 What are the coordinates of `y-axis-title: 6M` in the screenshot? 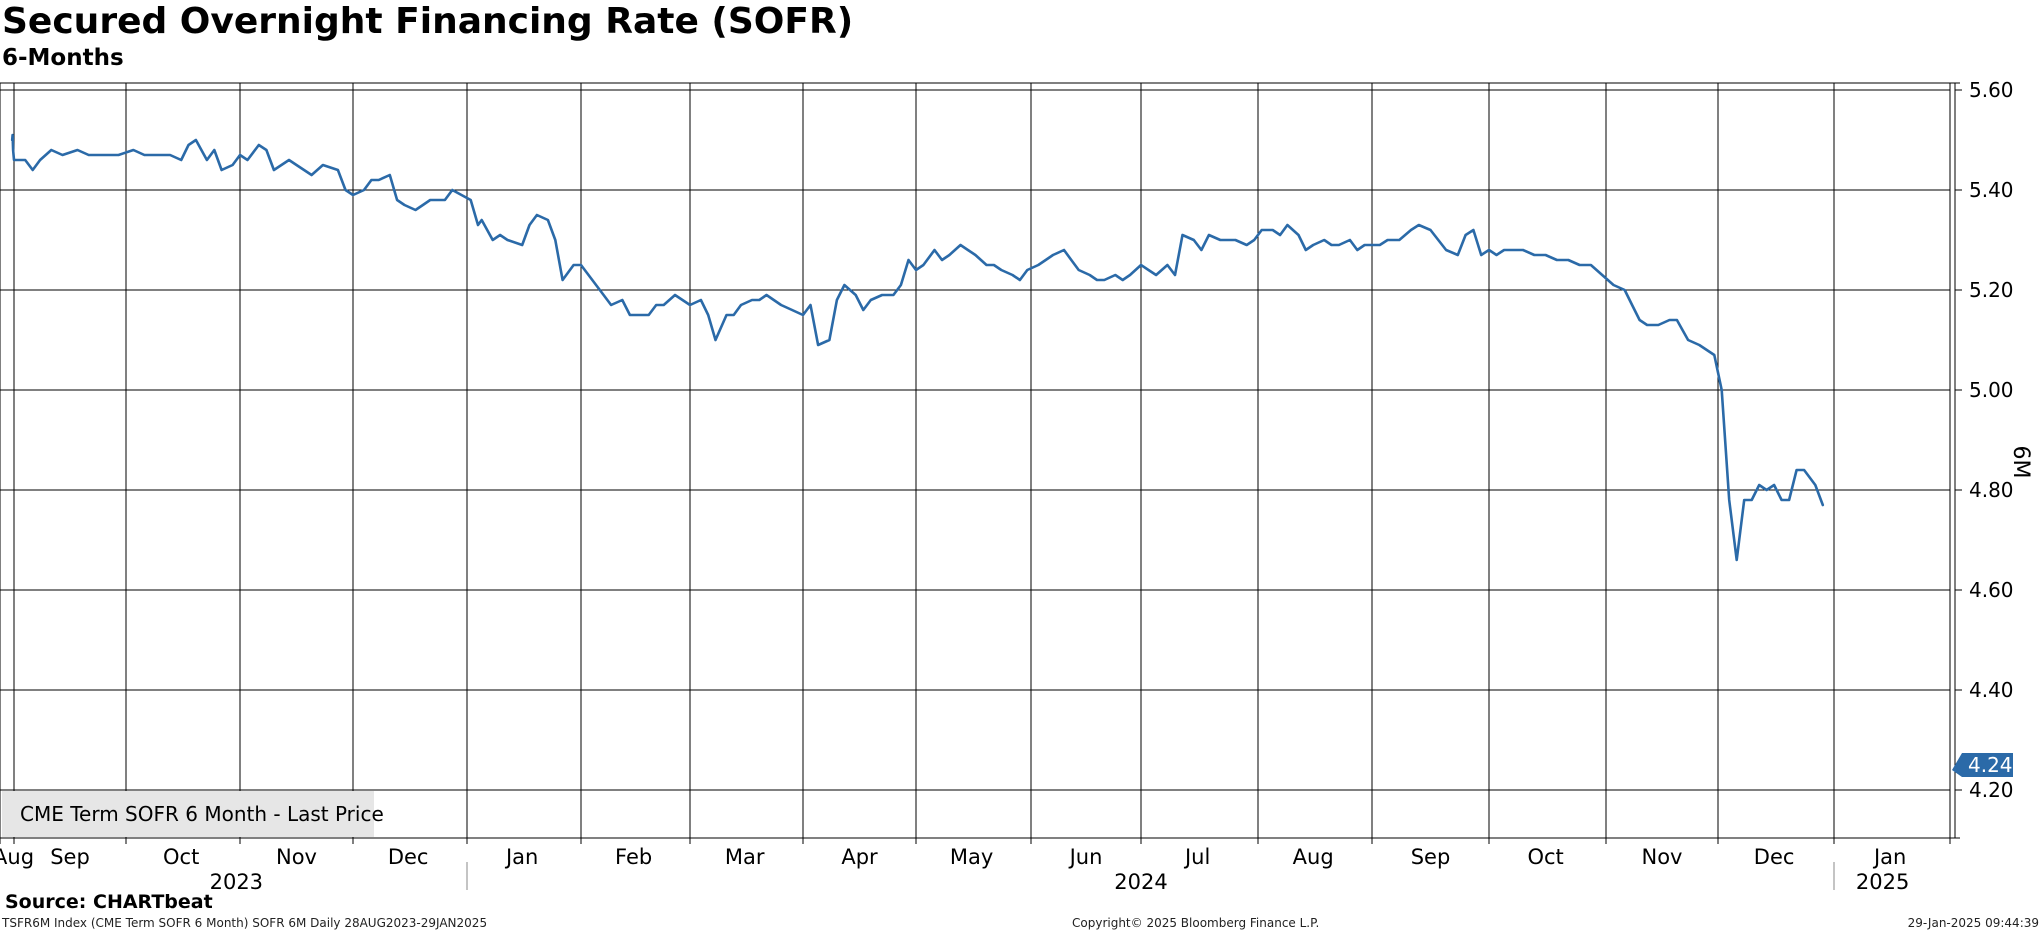 It's located at (2020, 462).